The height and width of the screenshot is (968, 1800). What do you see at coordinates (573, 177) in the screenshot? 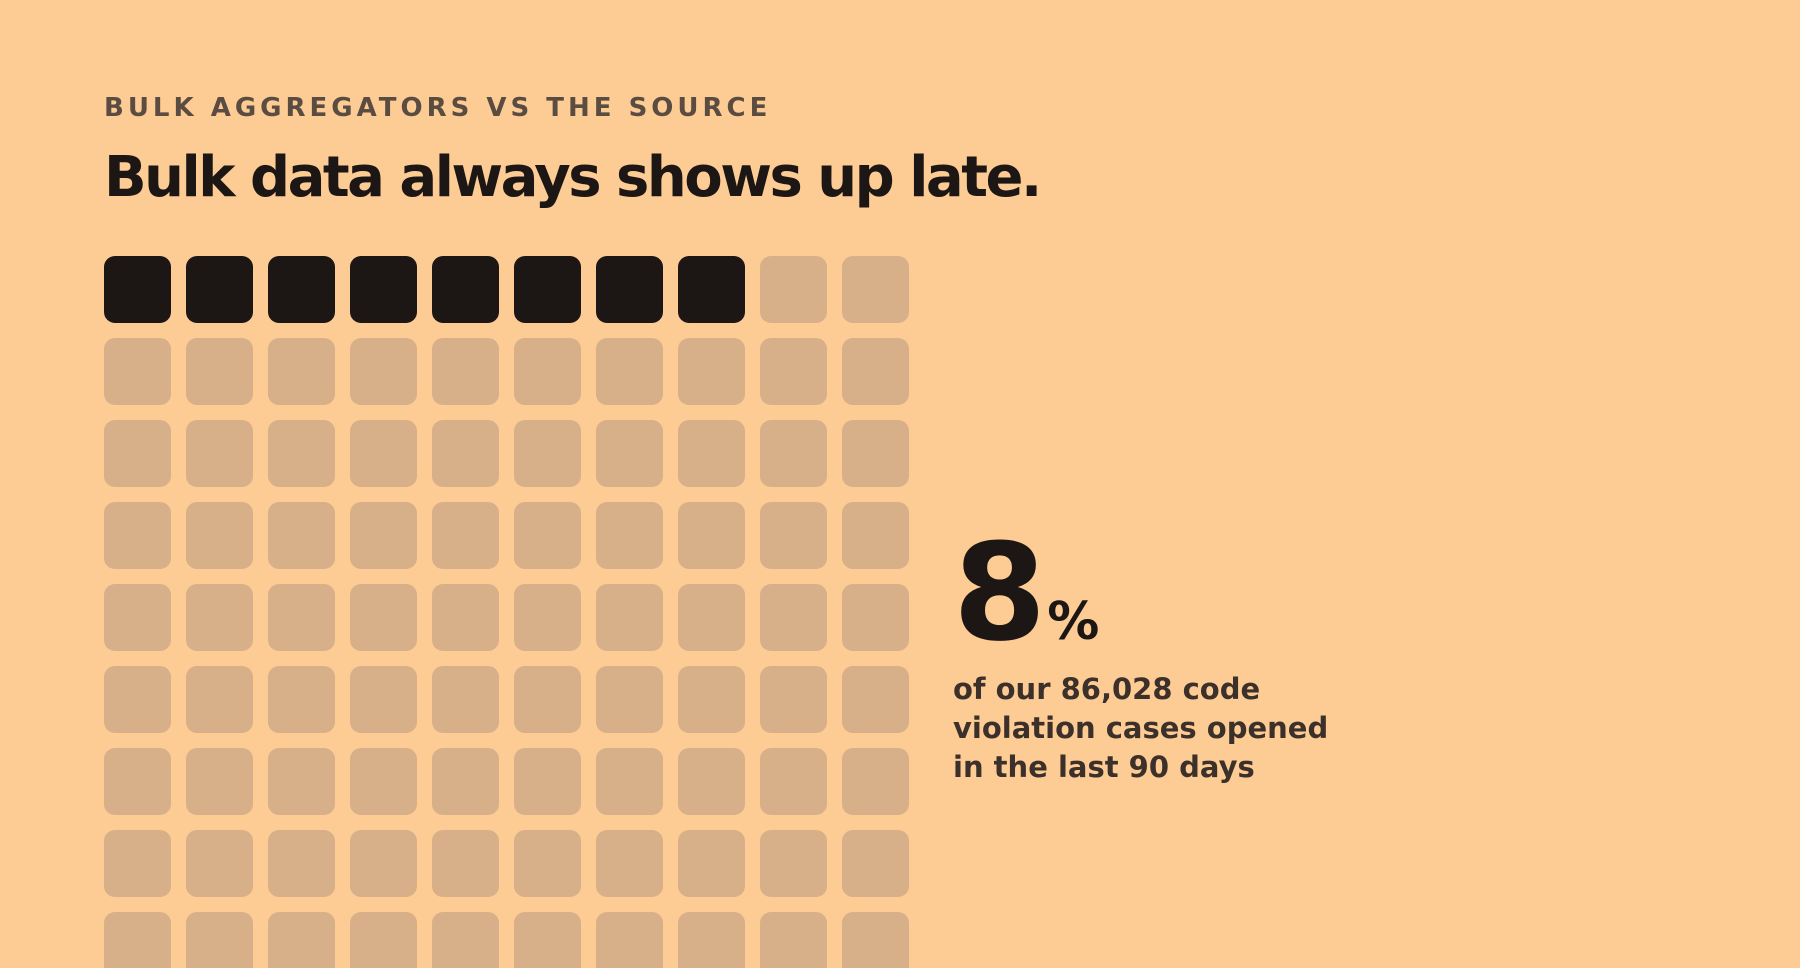
I see `headline: Bulk data always shows up late.` at bounding box center [573, 177].